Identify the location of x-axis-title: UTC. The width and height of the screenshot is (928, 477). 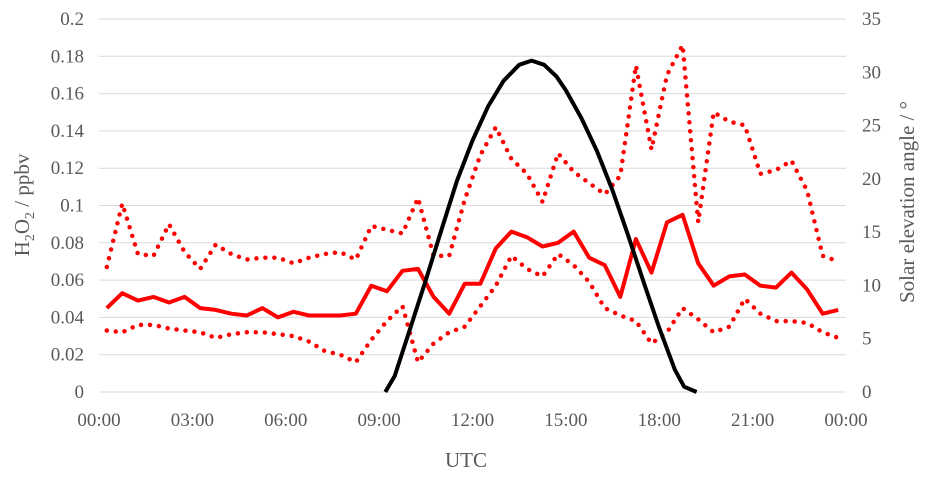
(466, 460).